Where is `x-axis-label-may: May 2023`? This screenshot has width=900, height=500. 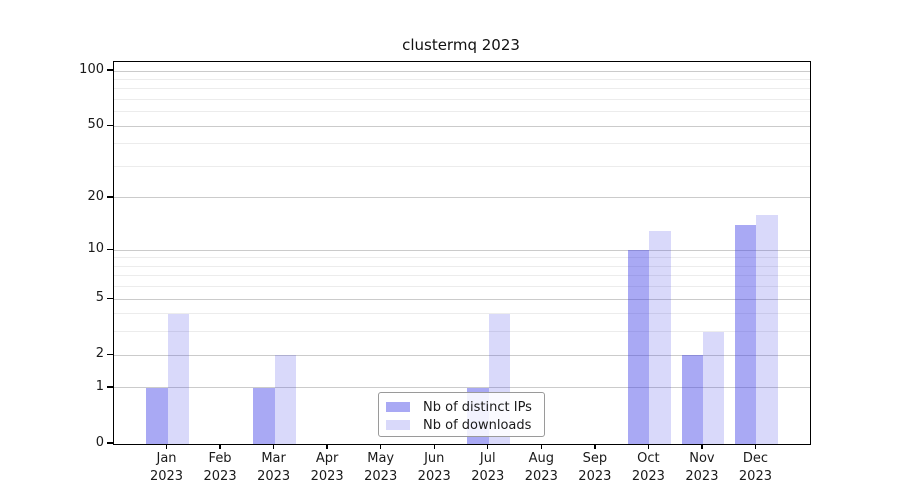 x-axis-label-may: May 2023 is located at coordinates (381, 467).